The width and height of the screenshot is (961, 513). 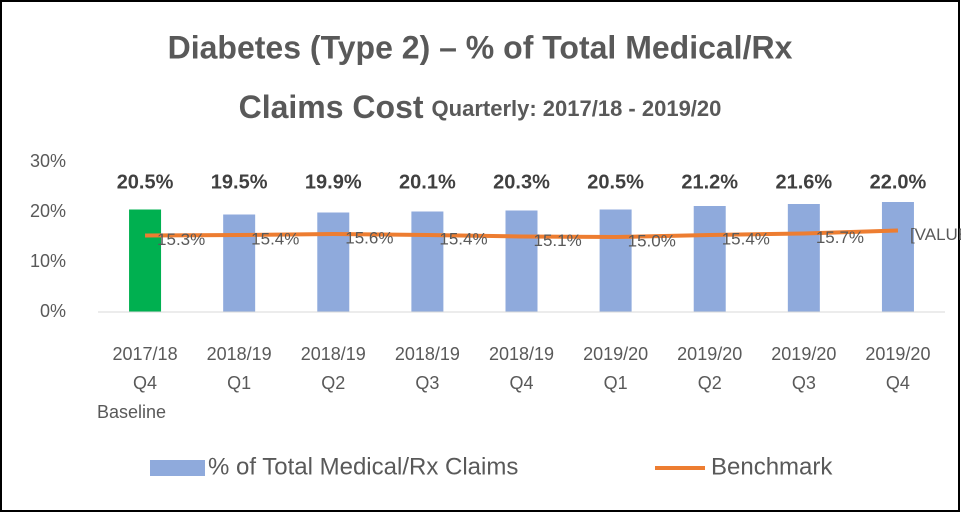 I want to click on chart-title: Claims Cost, so click(x=331, y=107).